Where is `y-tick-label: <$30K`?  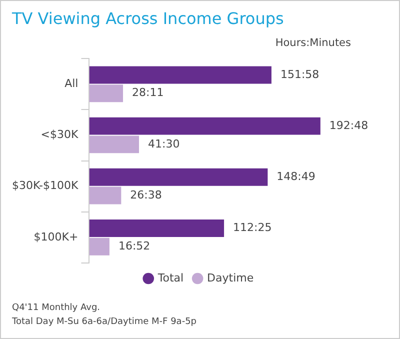
y-tick-label: <$30K is located at coordinates (60, 135).